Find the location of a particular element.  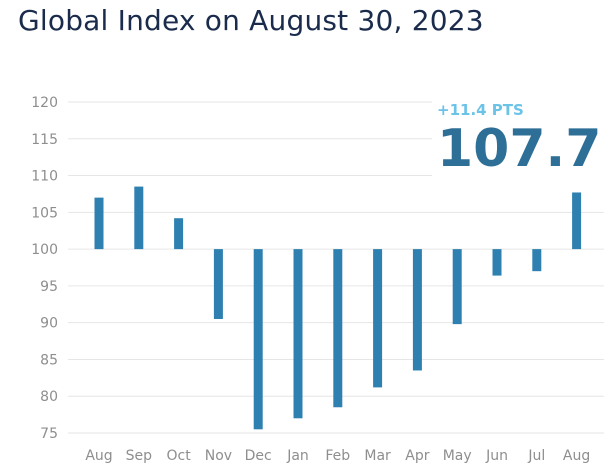

y-tick-label: 120 is located at coordinates (44, 103).